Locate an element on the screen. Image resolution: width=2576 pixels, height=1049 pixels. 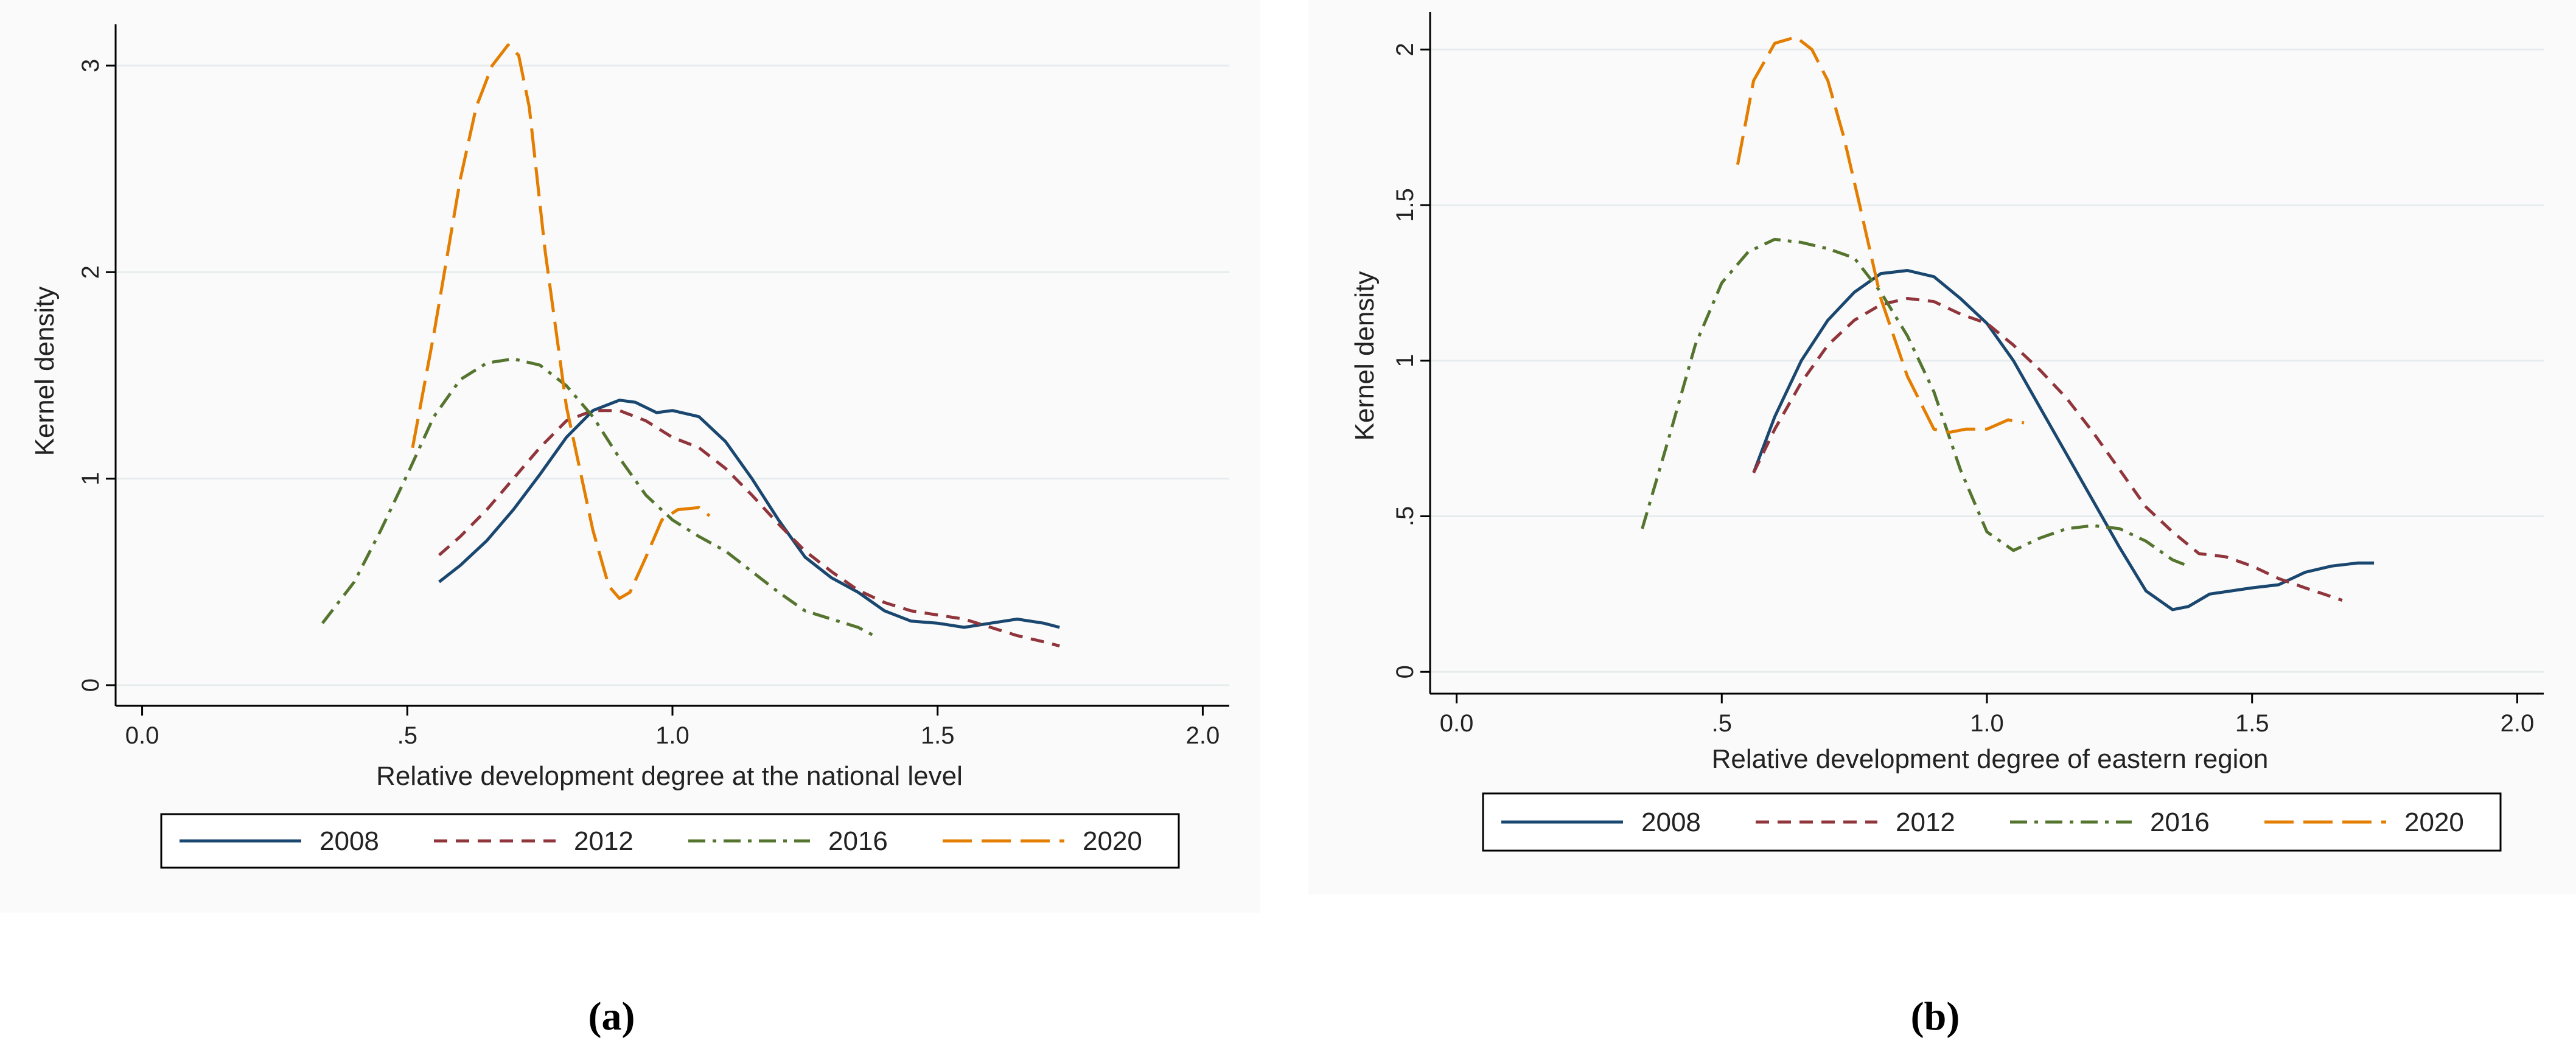
panel-b-legend: 2008 2012 2016 2020 is located at coordinates (1992, 822).